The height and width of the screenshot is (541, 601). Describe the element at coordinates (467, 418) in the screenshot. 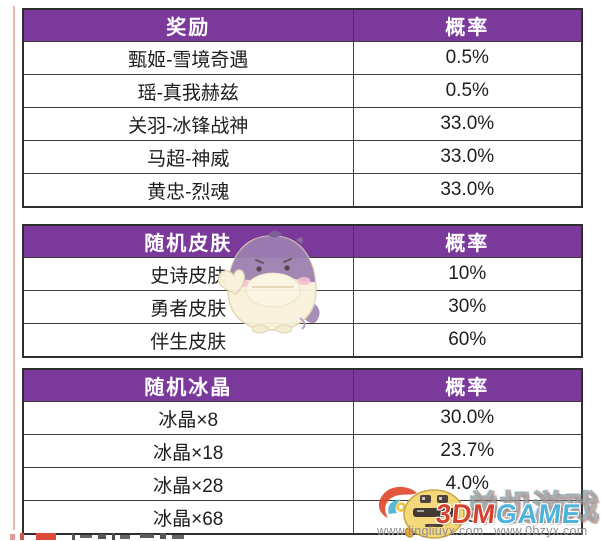

I see `probability-cell: 30.0%` at that location.